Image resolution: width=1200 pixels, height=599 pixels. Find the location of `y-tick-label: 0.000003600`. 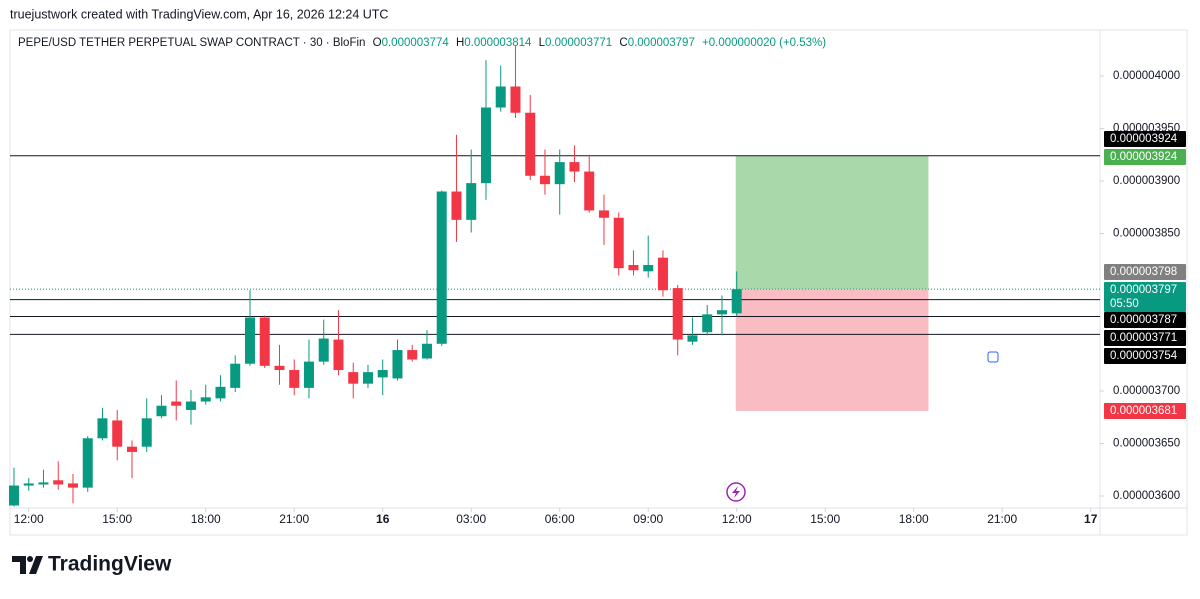

y-tick-label: 0.000003600 is located at coordinates (1146, 496).